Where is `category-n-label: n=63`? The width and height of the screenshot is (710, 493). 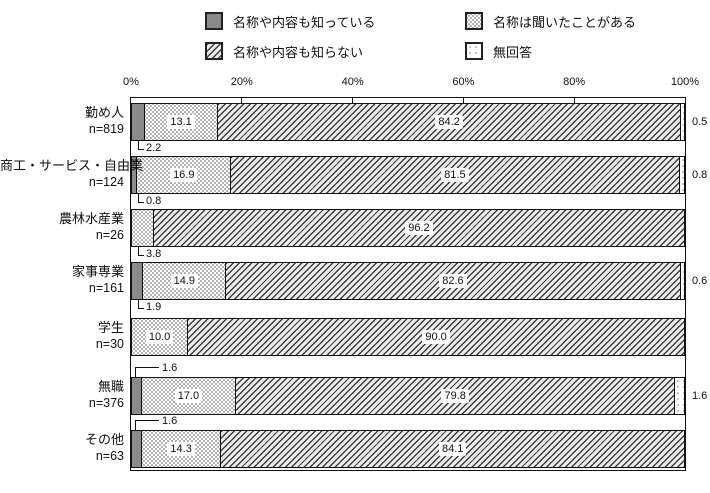 category-n-label: n=63 is located at coordinates (109, 456).